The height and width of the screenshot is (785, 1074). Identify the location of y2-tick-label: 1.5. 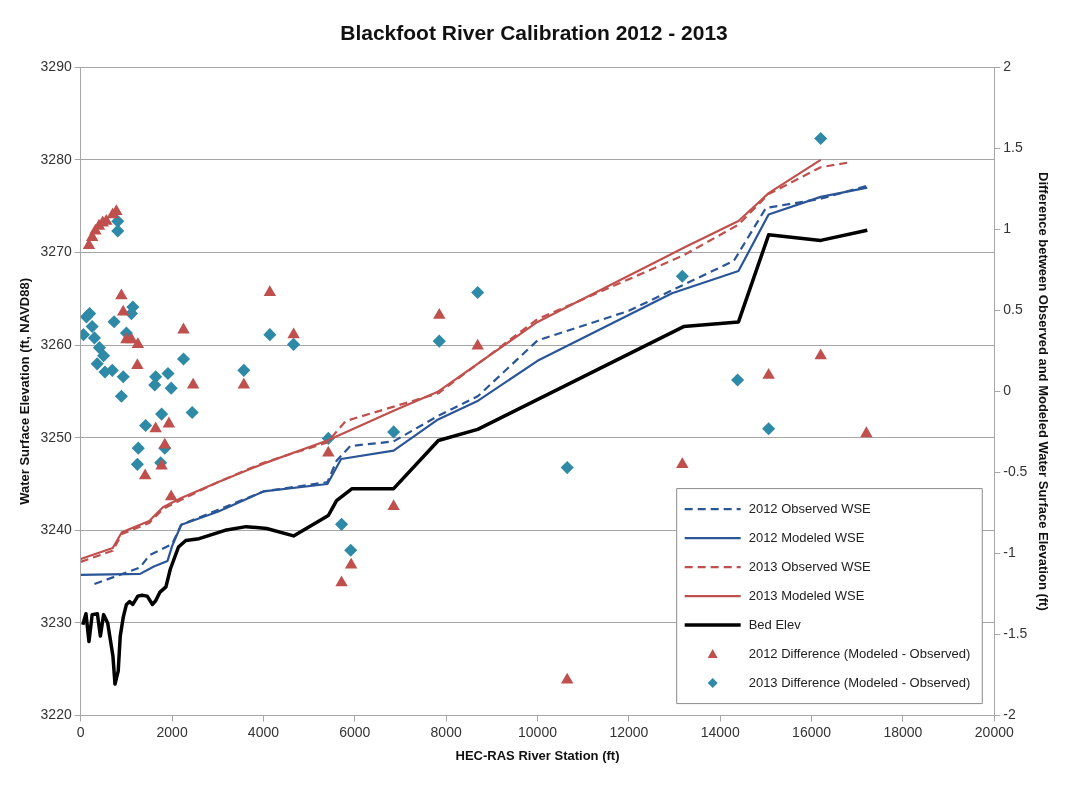
(1013, 147).